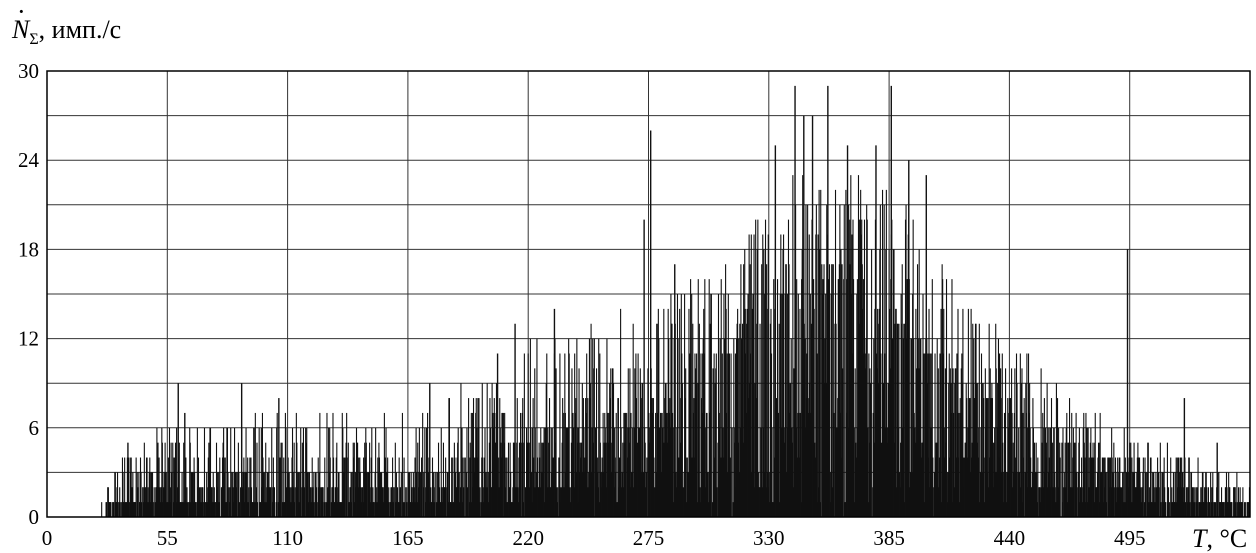 The height and width of the screenshot is (553, 1256). What do you see at coordinates (28, 71) in the screenshot?
I see `y-tick-label: 30` at bounding box center [28, 71].